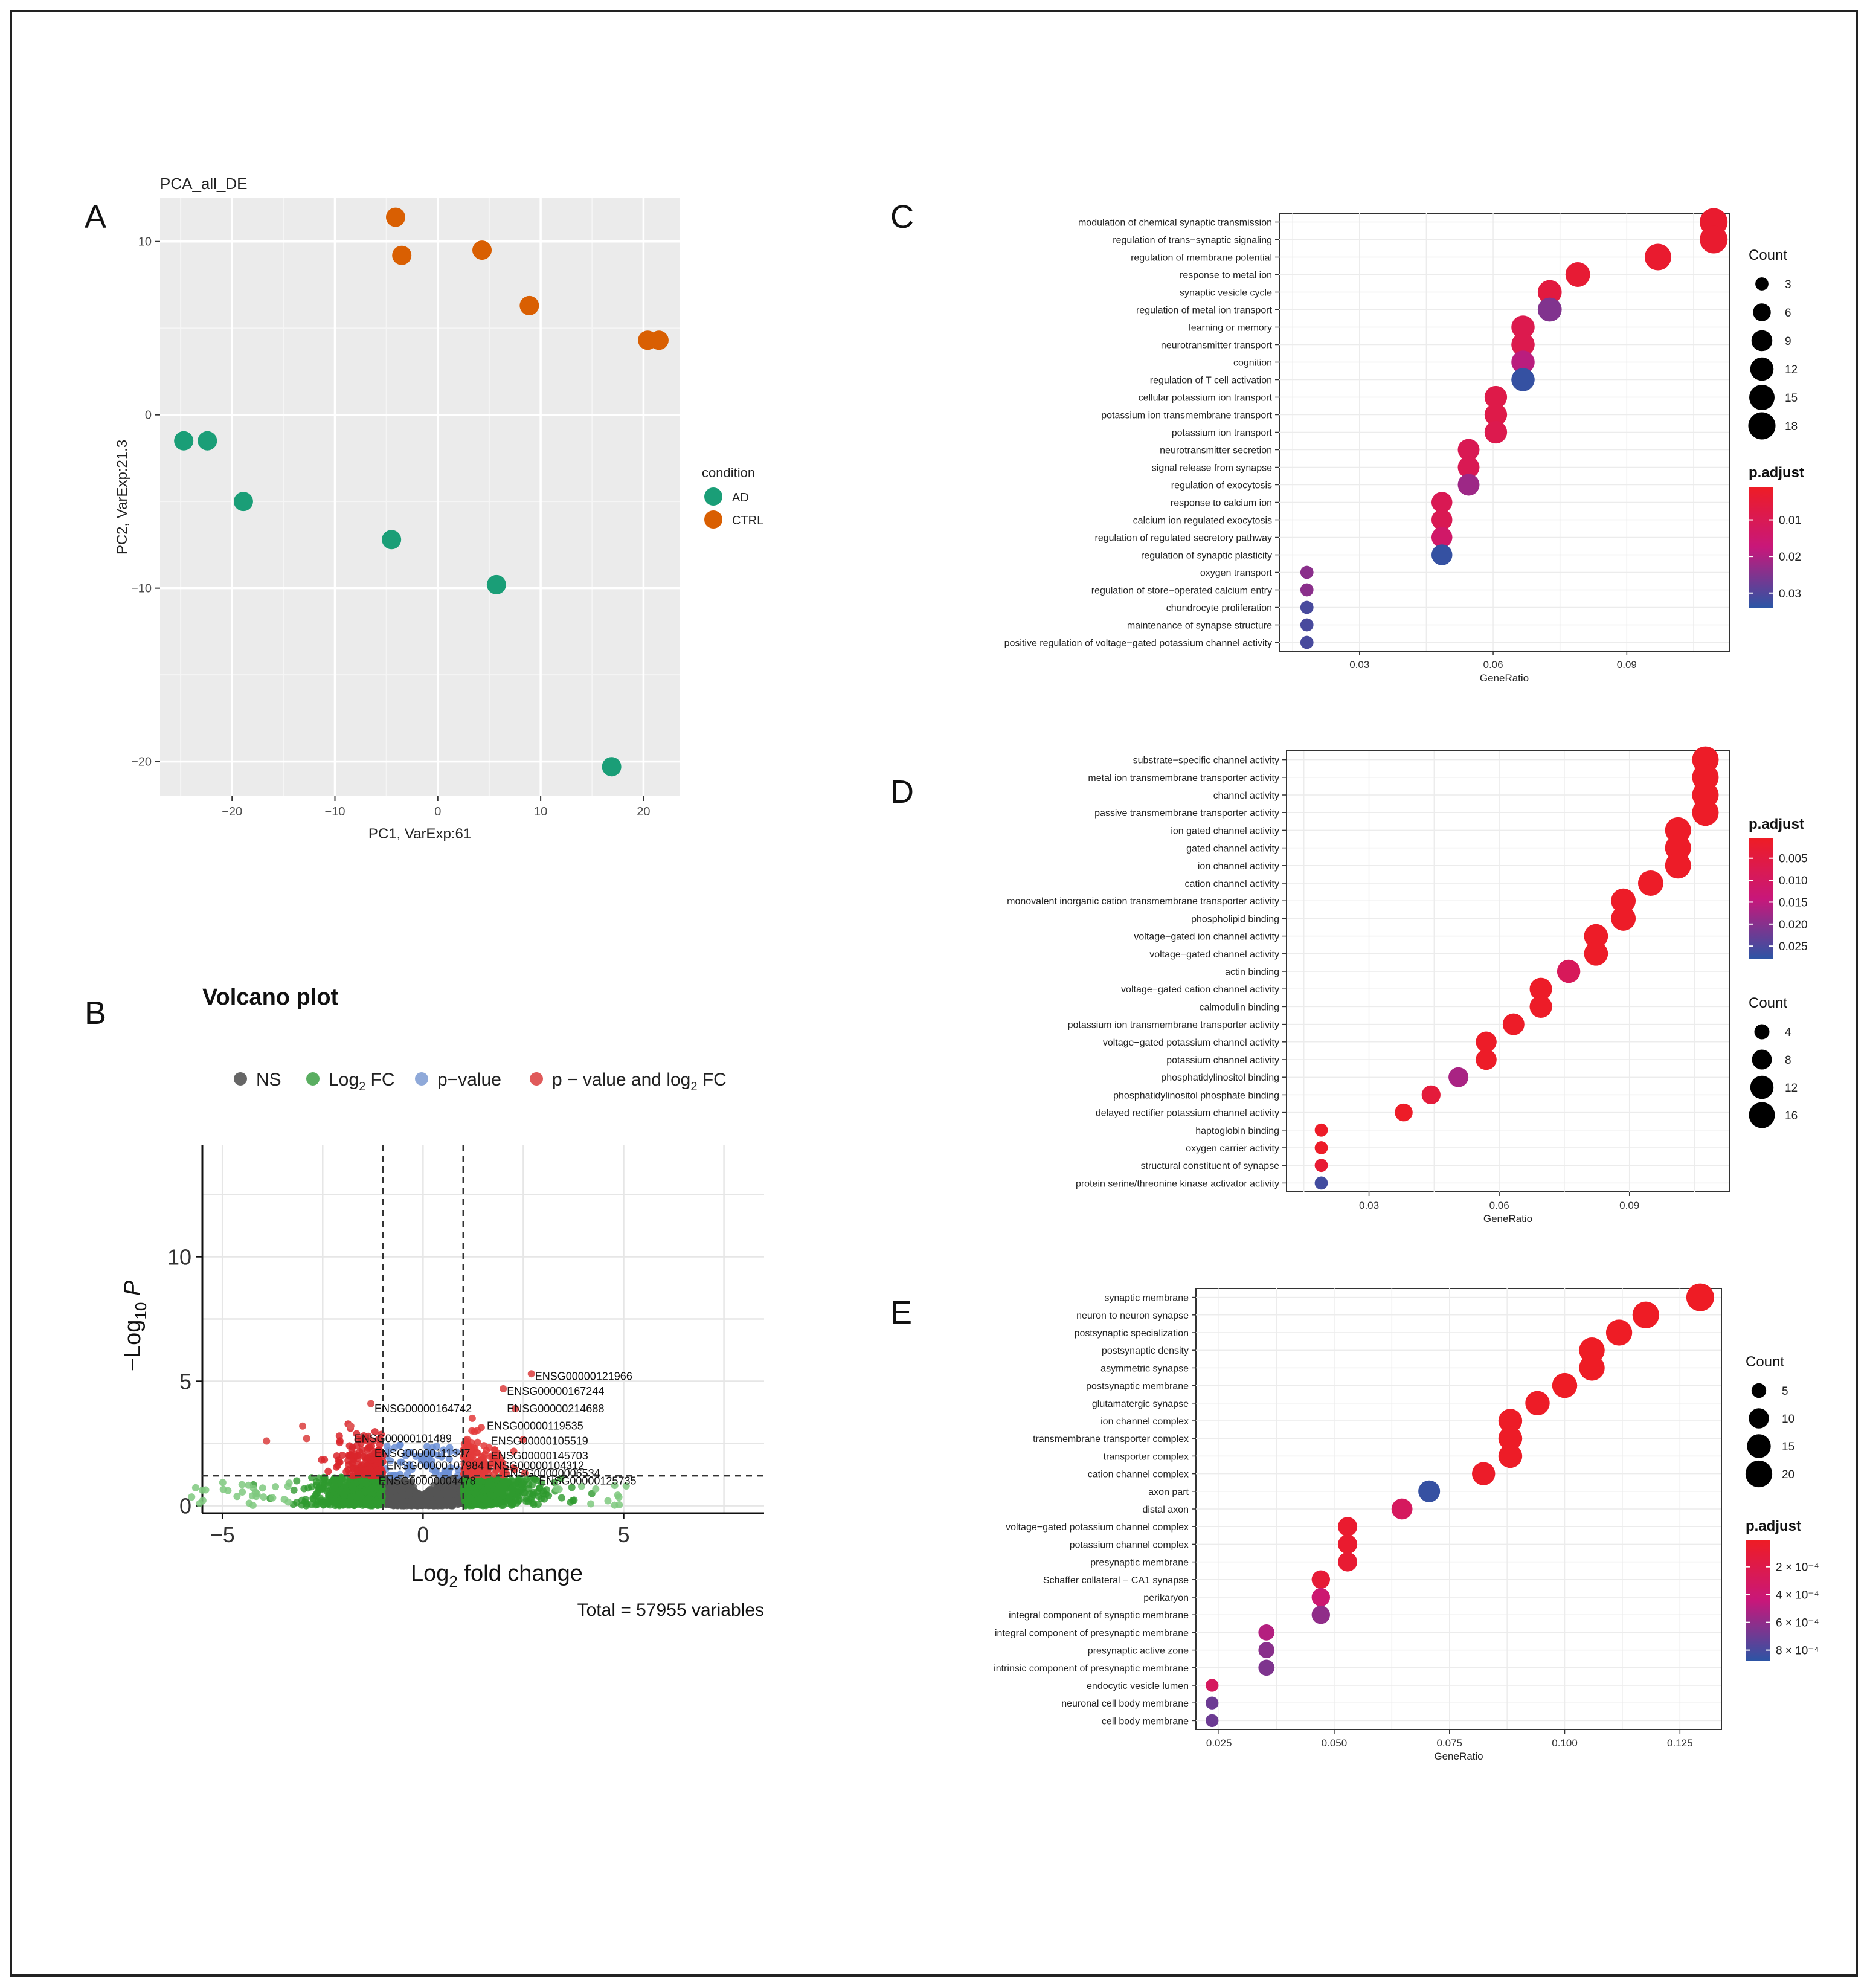  I want to click on dotplot-e-term-label: endocytic vesicle lumen, so click(1138, 1686).